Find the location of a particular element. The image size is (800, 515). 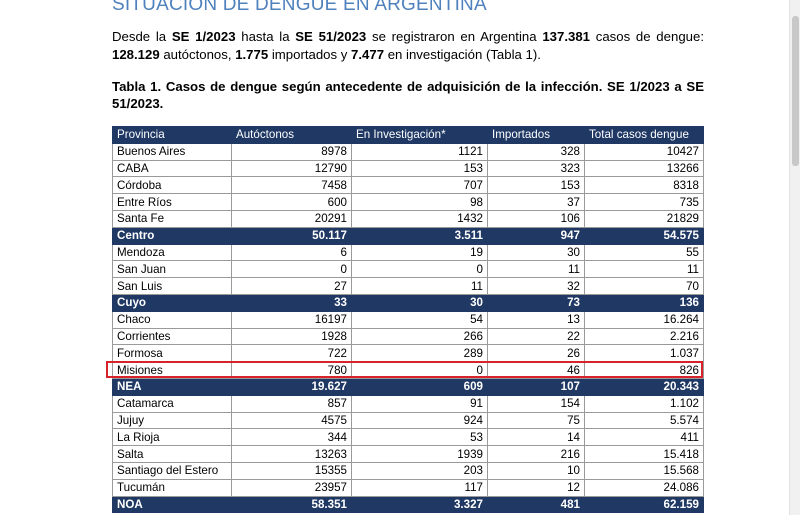

cell-provincia: Corrientes is located at coordinates (172, 336).